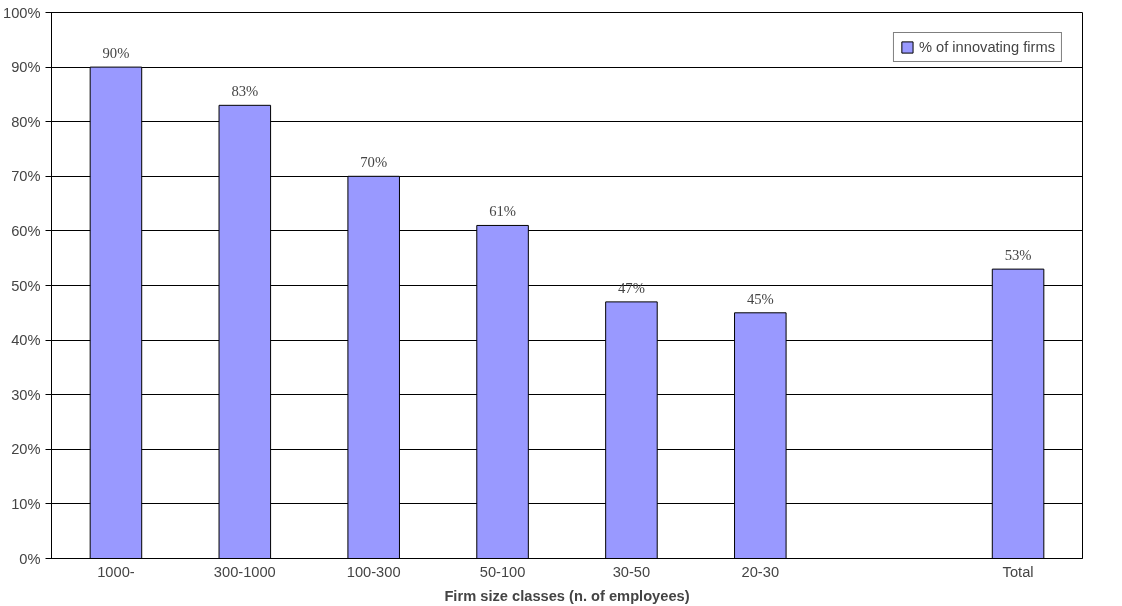 The height and width of the screenshot is (606, 1122). What do you see at coordinates (631, 571) in the screenshot?
I see `x-tick-label: 30-50` at bounding box center [631, 571].